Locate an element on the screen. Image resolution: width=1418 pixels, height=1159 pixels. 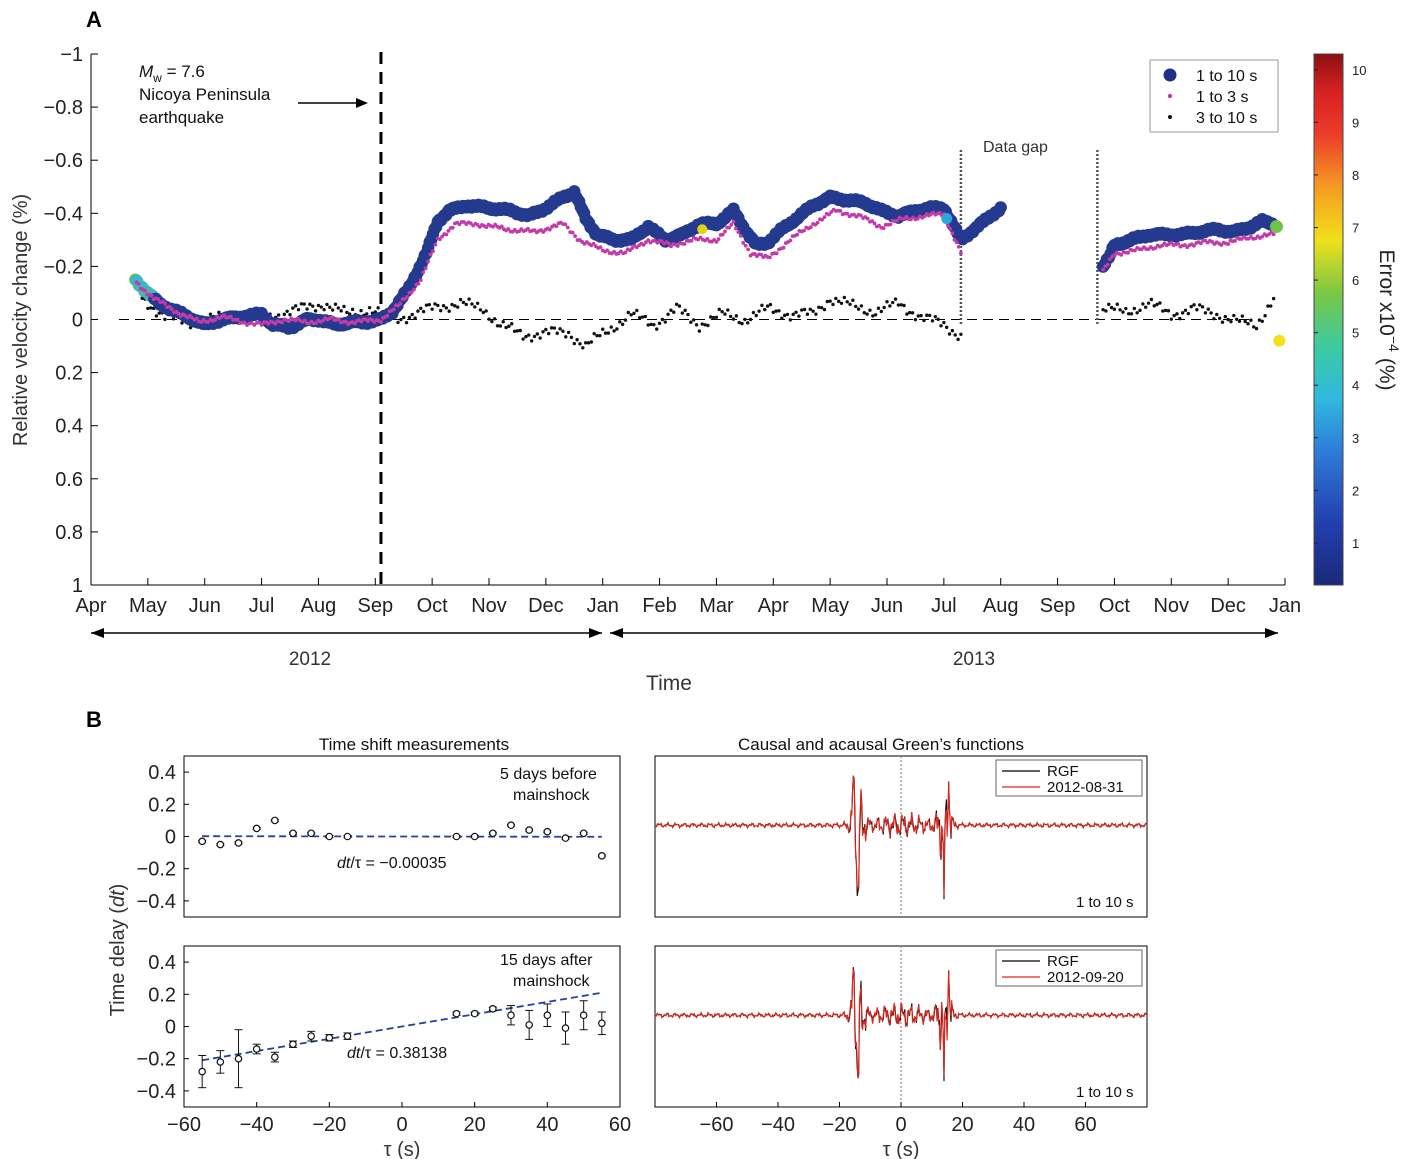
greens-functions-title: Causal and acausal Green’s functions is located at coordinates (881, 744).